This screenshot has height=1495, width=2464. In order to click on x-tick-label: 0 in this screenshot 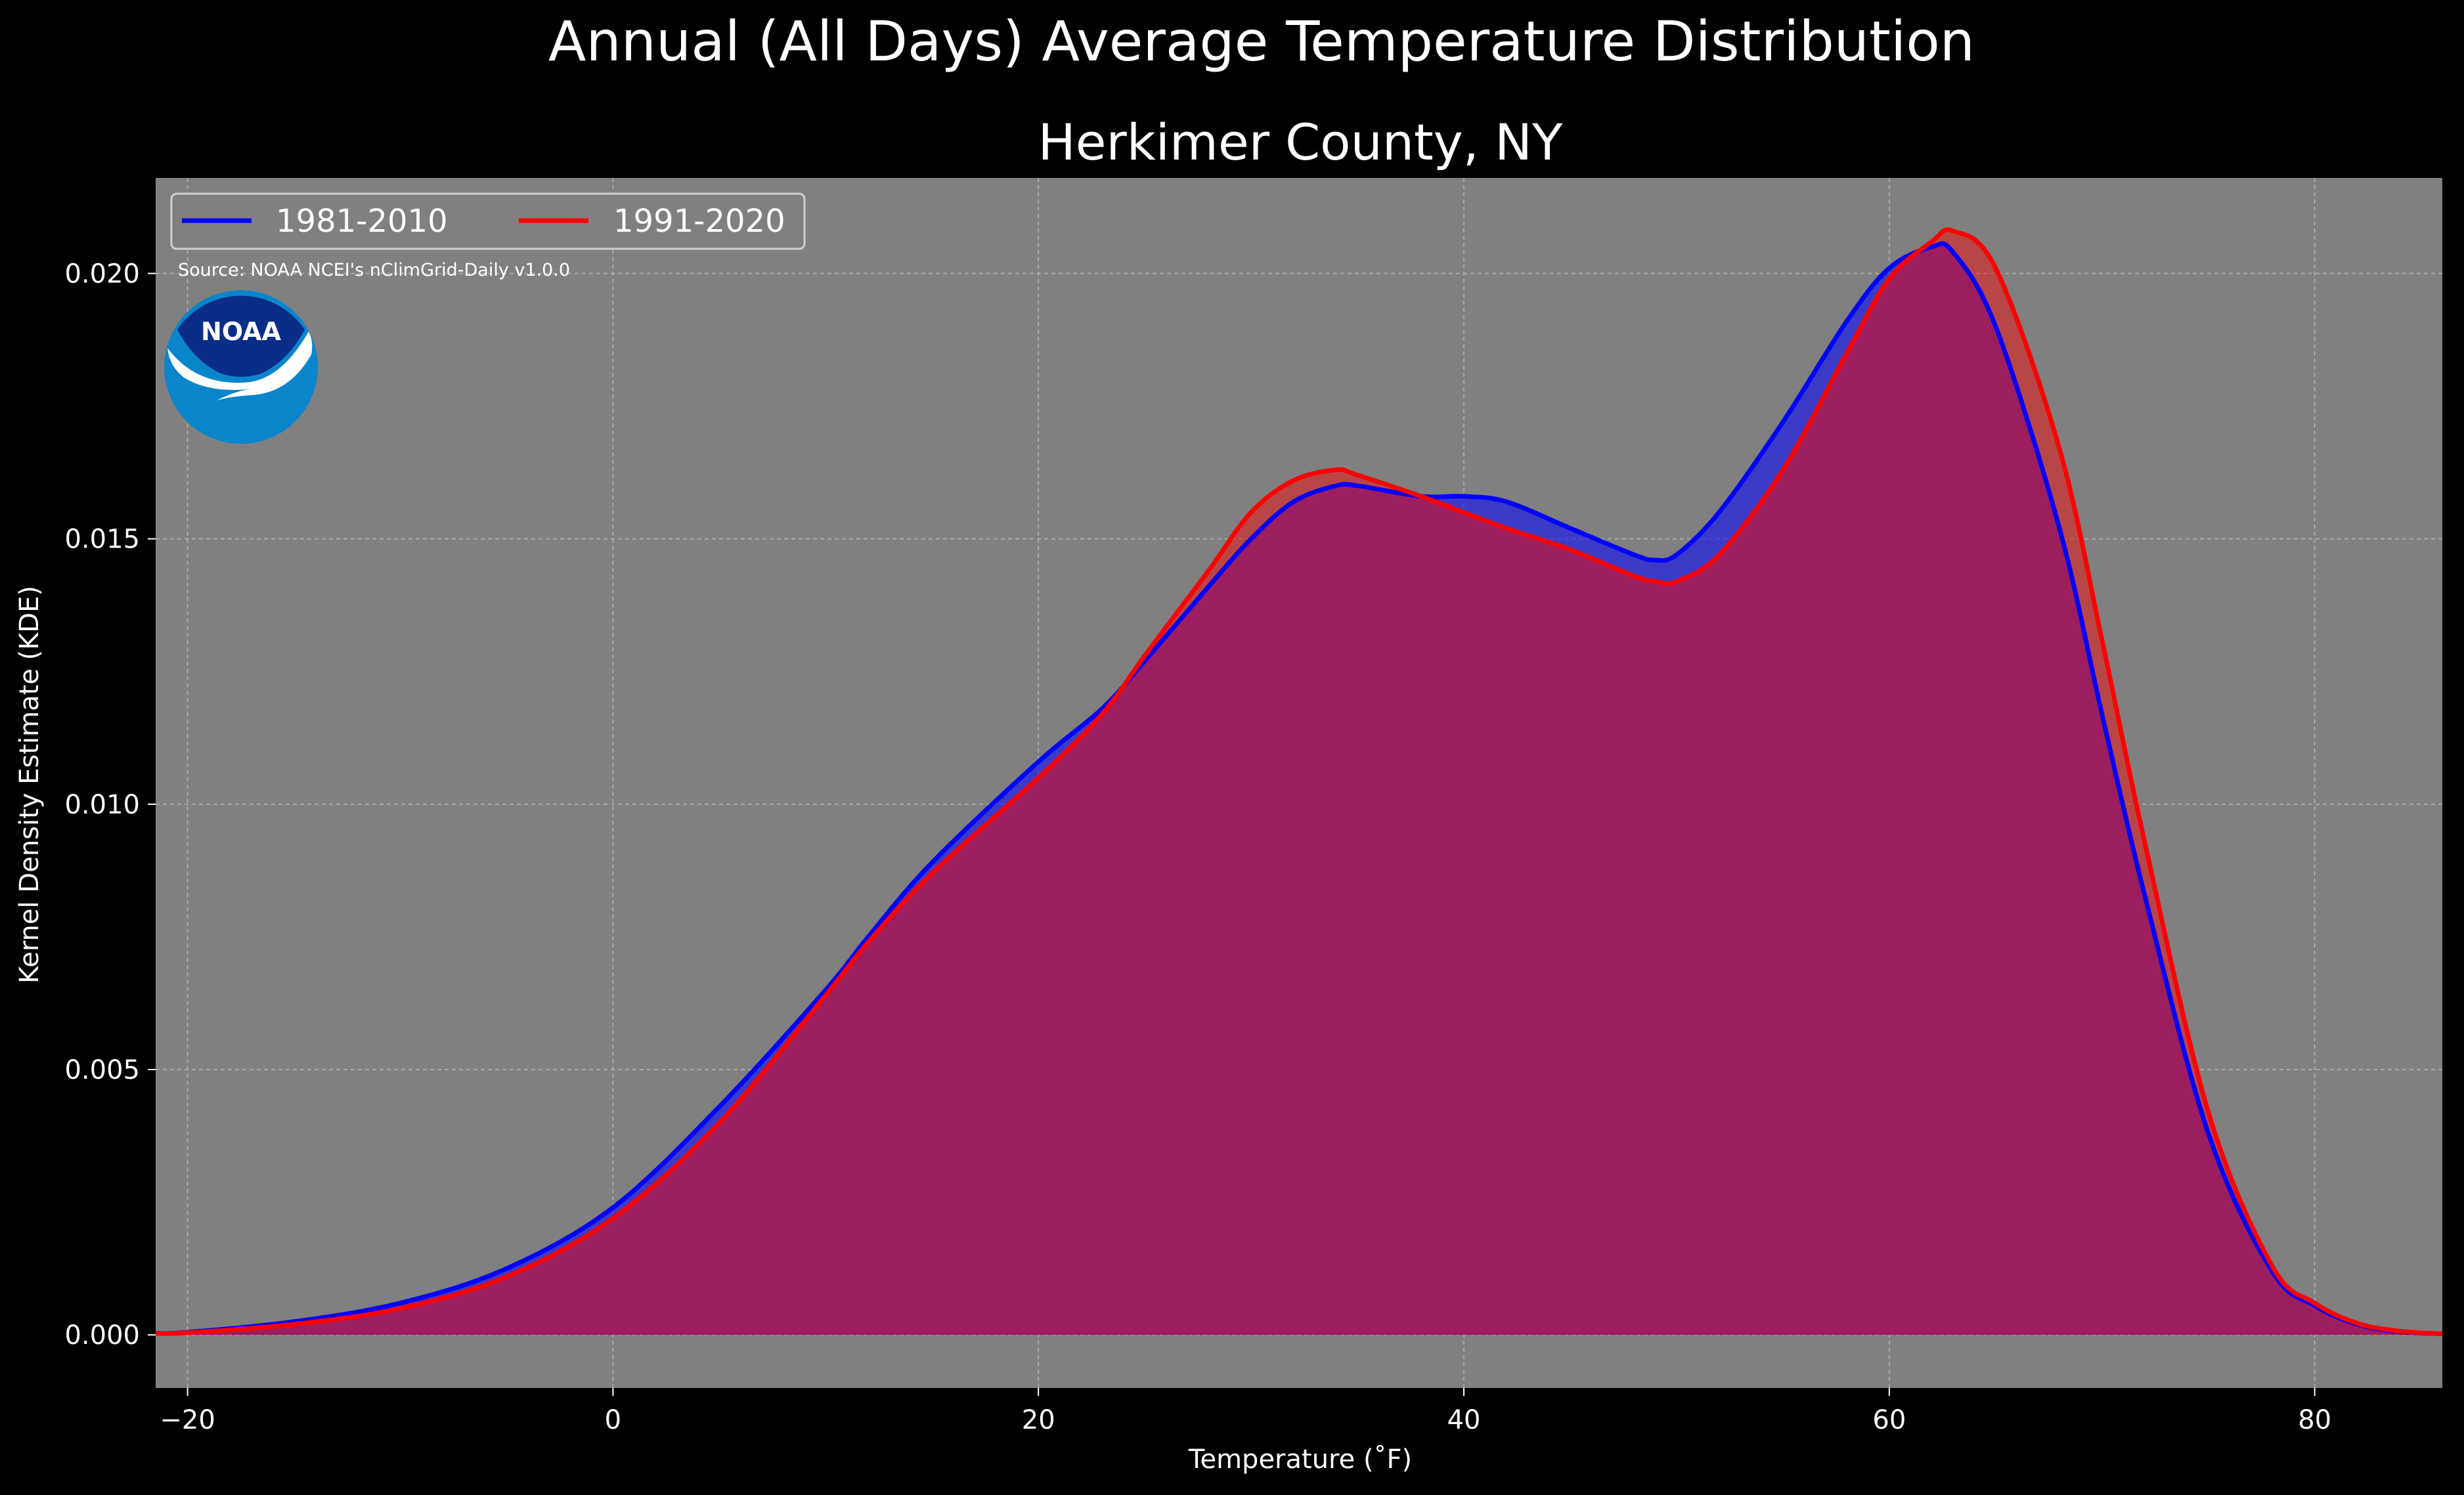, I will do `click(613, 1420)`.